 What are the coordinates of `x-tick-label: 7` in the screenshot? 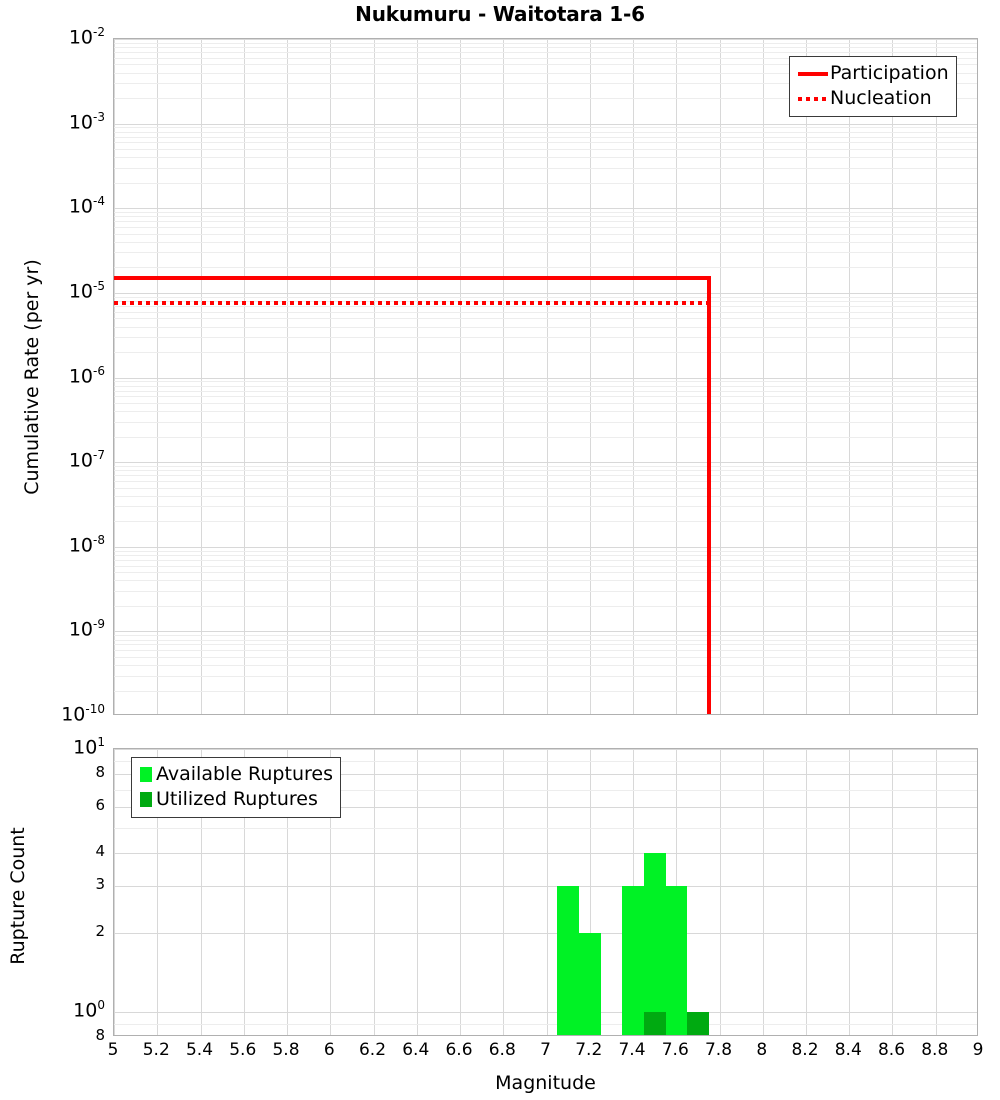 It's located at (545, 1050).